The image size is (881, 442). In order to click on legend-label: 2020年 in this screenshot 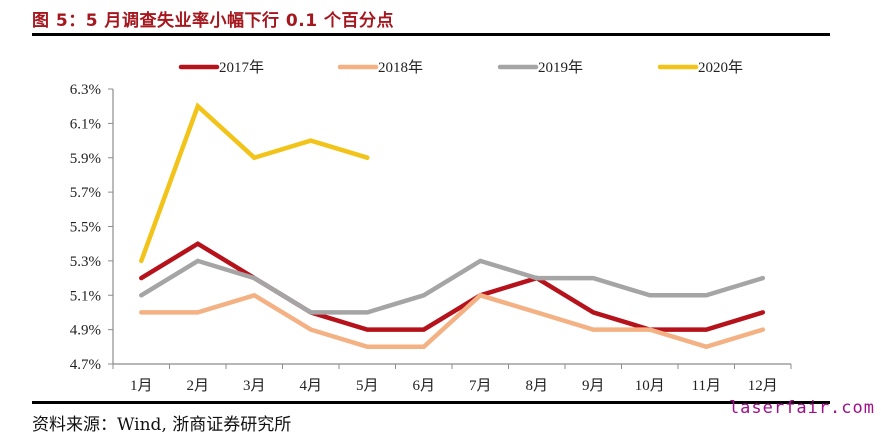, I will do `click(720, 67)`.